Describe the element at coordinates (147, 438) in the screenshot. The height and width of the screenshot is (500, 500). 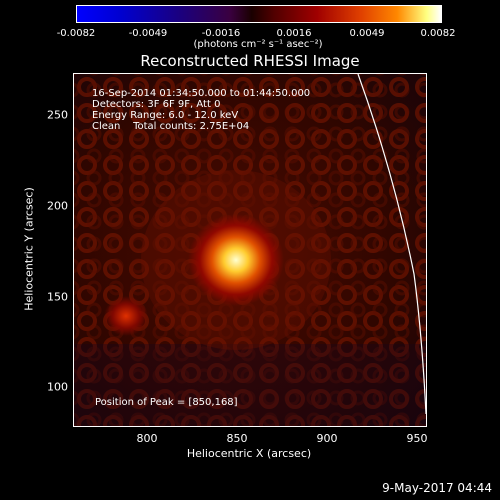
I see `x-tick-label: 800` at that location.